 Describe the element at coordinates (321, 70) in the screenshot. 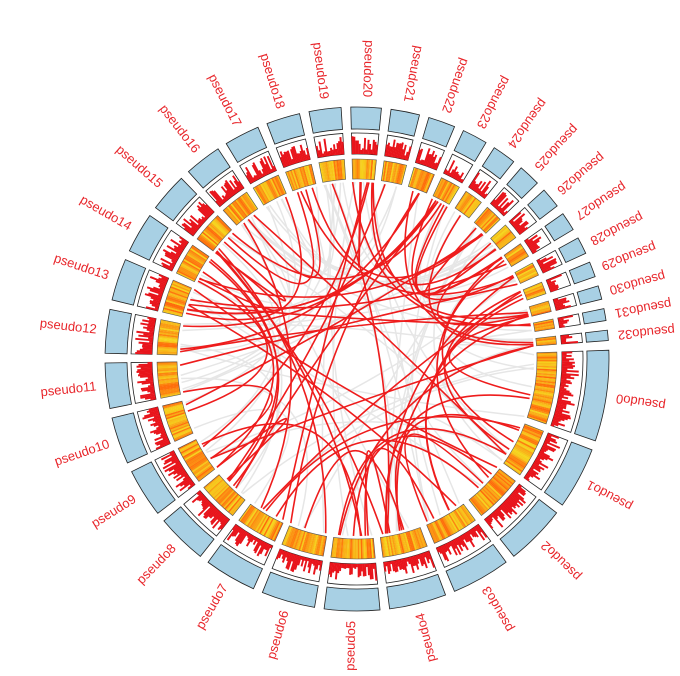

I see `segment-label: pseudo19` at that location.